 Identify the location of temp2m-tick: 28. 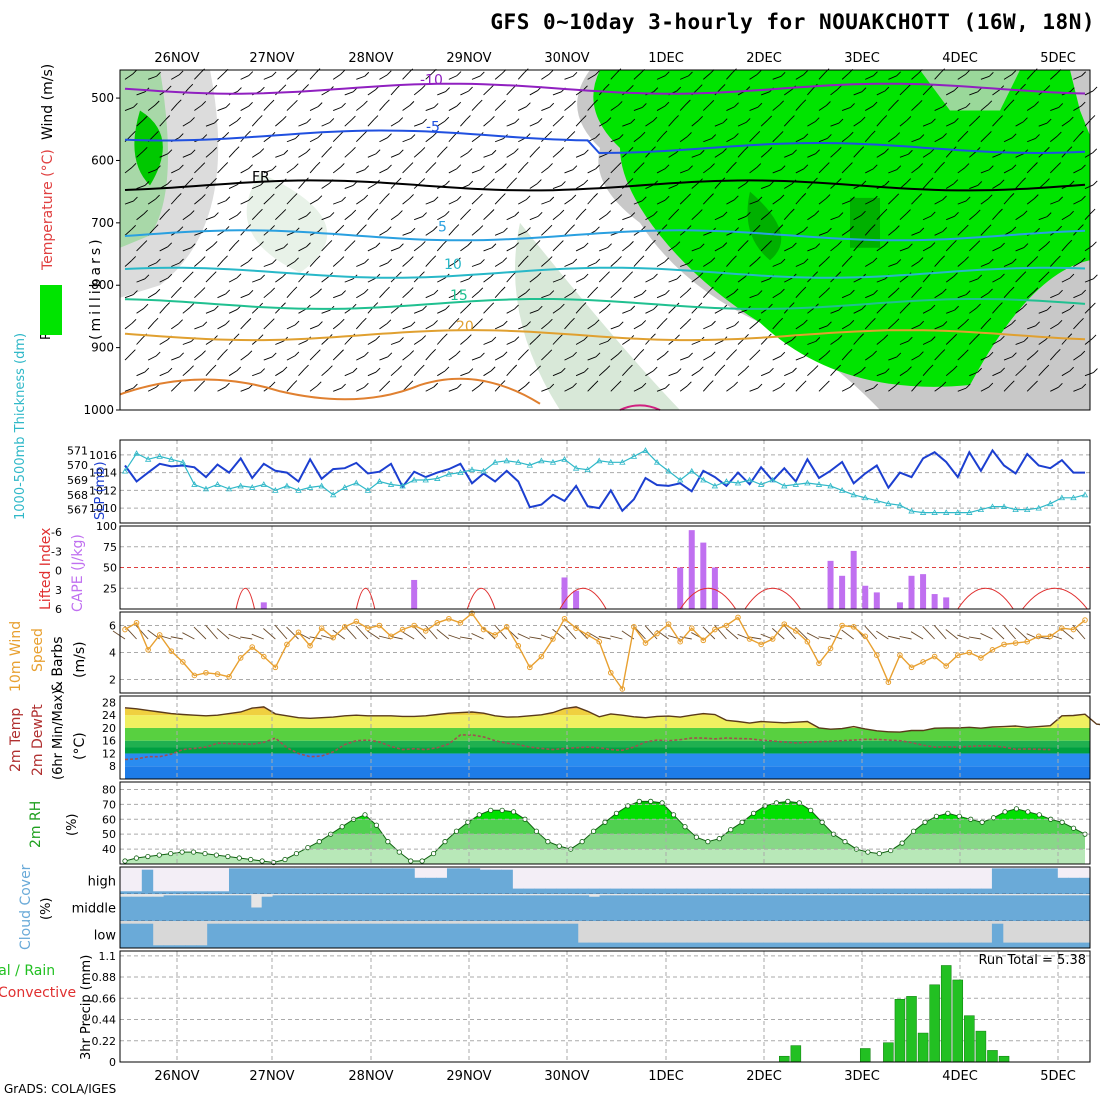
(109, 702).